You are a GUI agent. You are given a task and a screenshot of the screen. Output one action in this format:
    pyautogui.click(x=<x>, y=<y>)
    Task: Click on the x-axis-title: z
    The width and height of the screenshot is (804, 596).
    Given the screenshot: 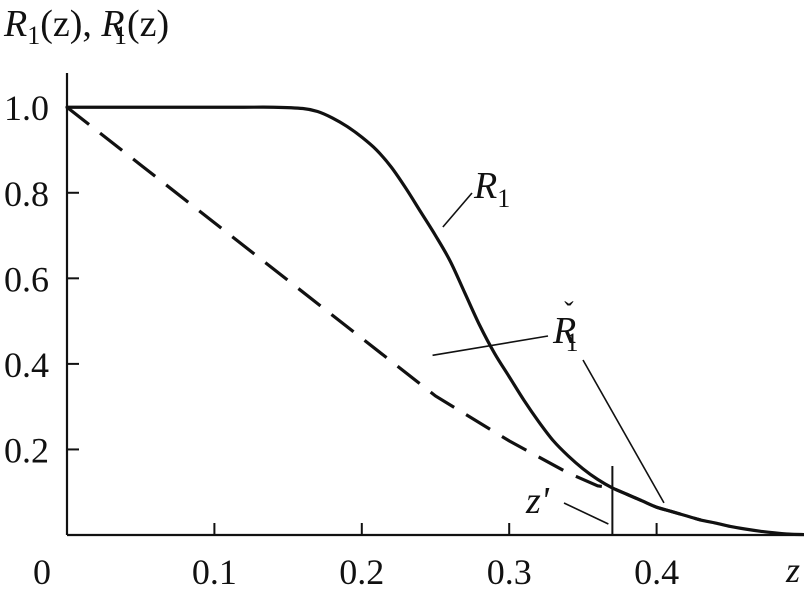 What is the action you would take?
    pyautogui.click(x=792, y=570)
    